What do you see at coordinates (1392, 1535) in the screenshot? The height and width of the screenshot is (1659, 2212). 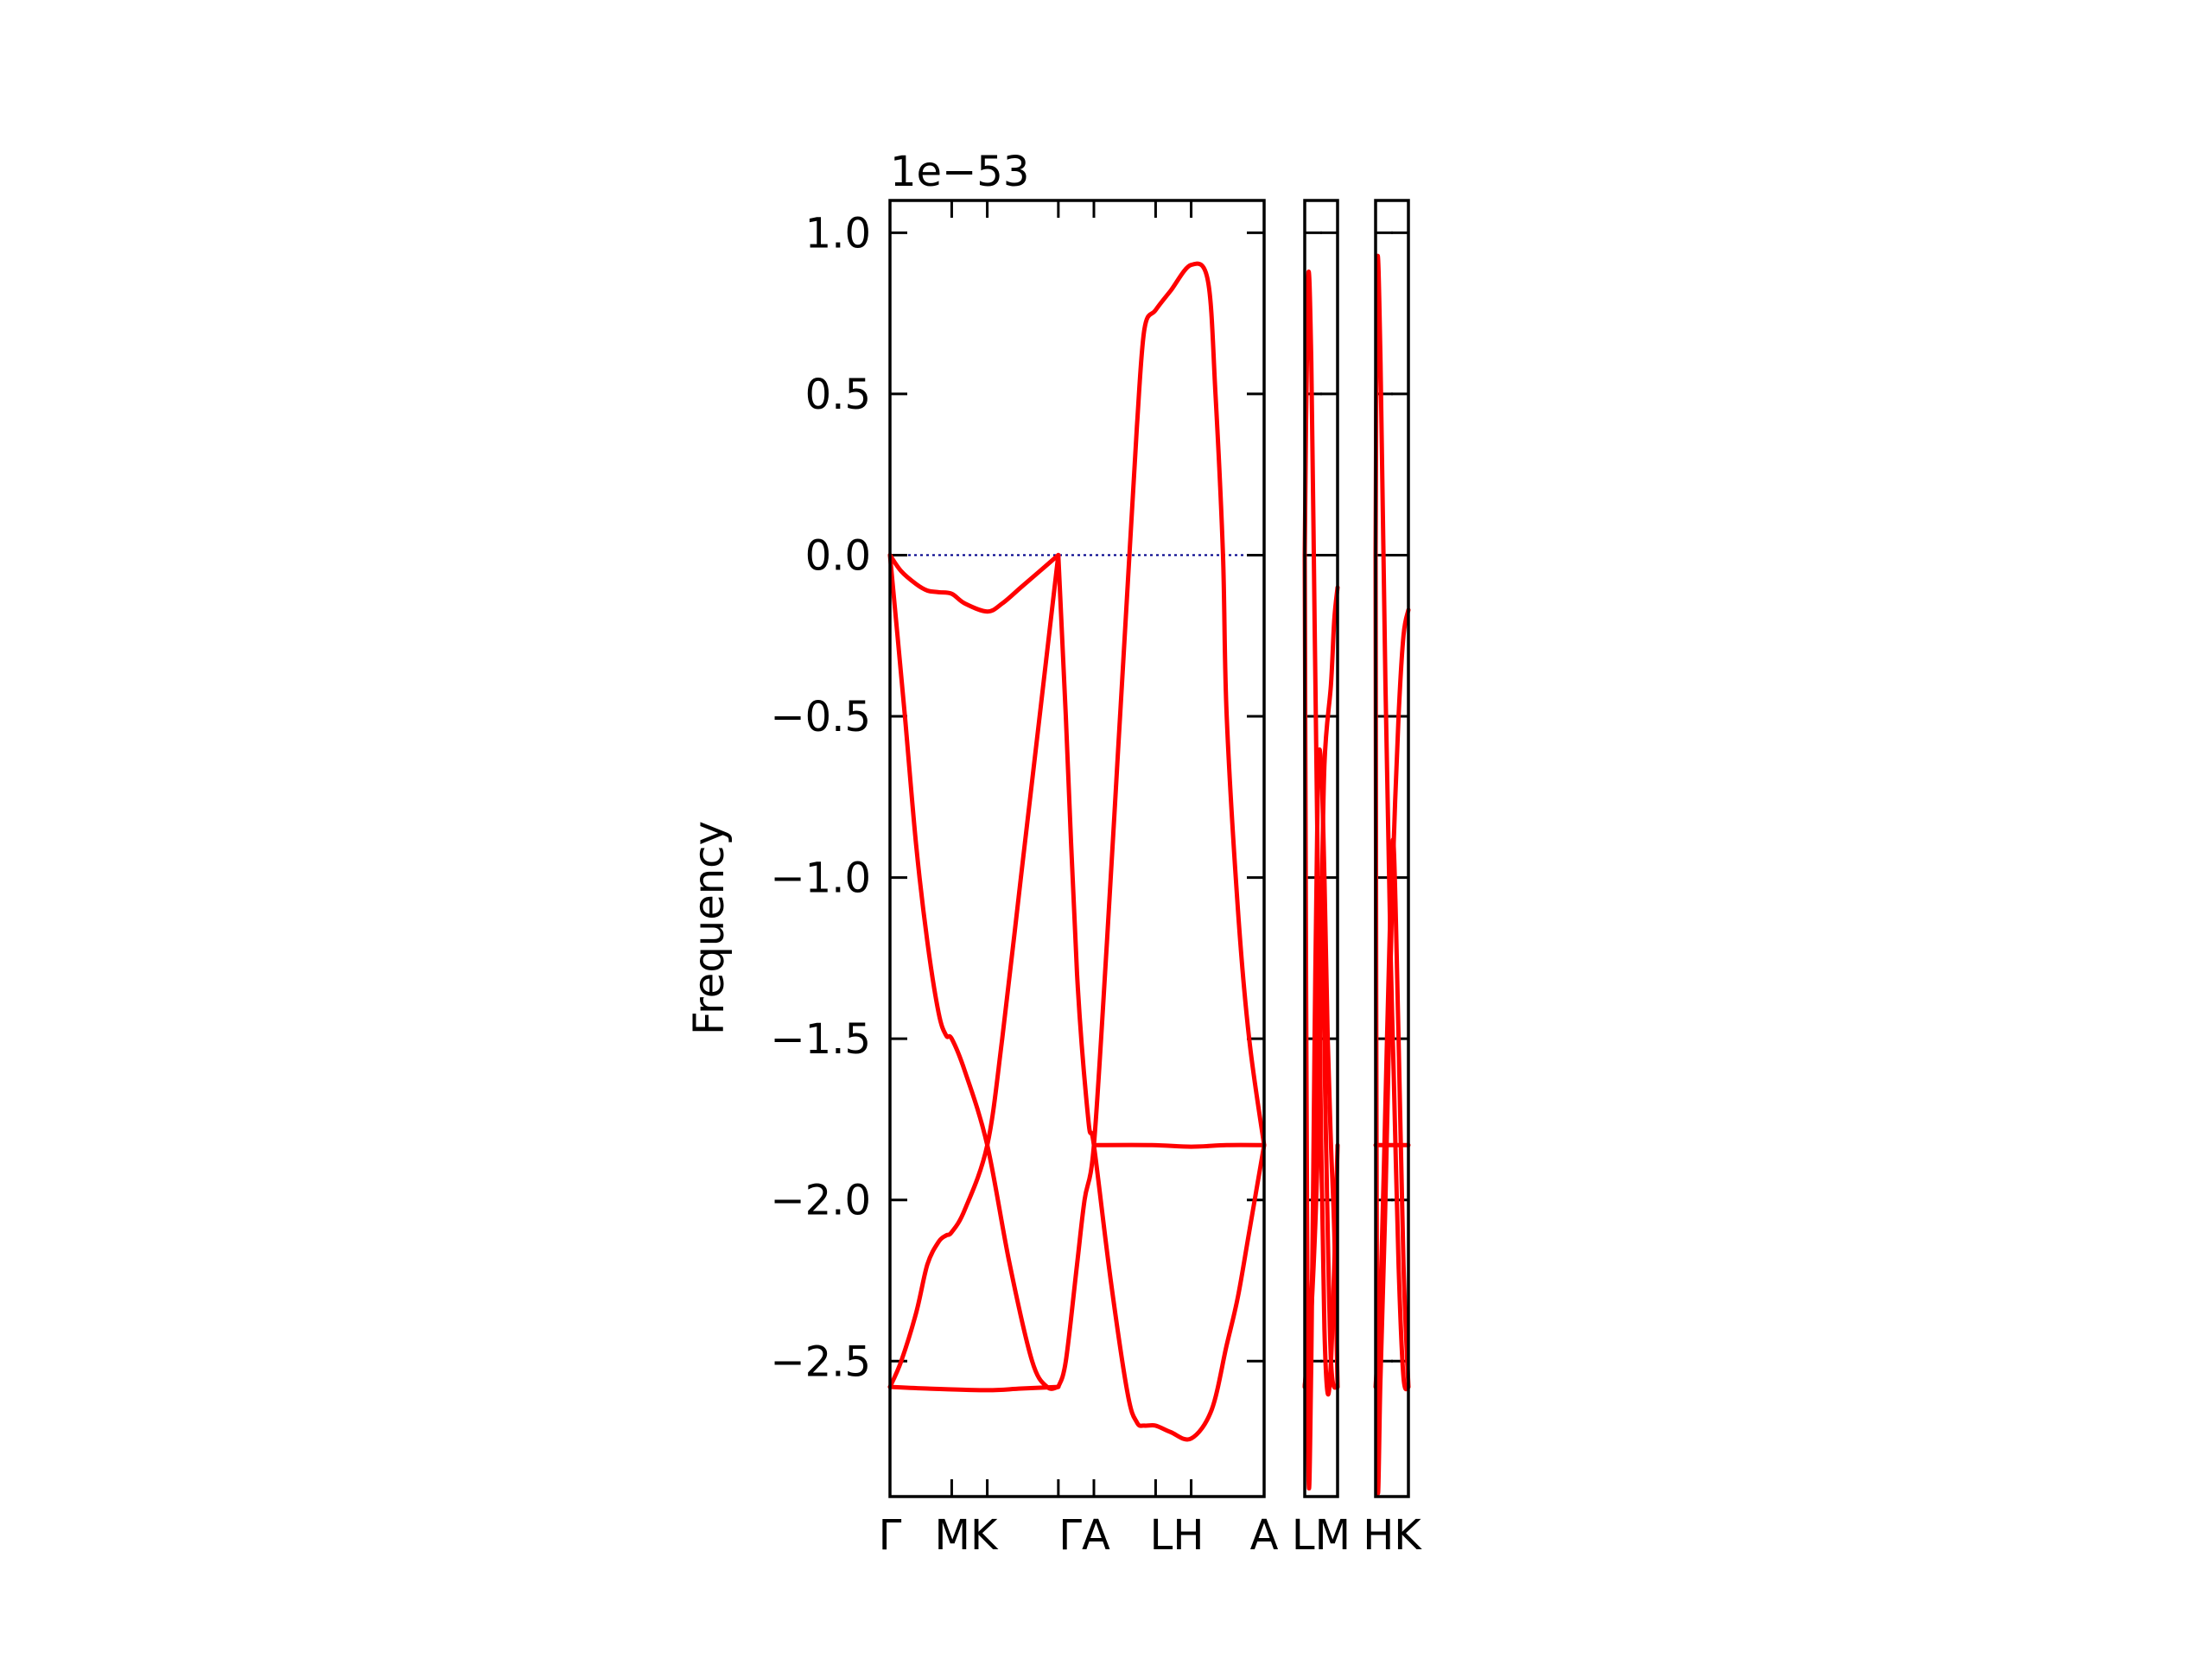 I see `x-tick-label: HK` at bounding box center [1392, 1535].